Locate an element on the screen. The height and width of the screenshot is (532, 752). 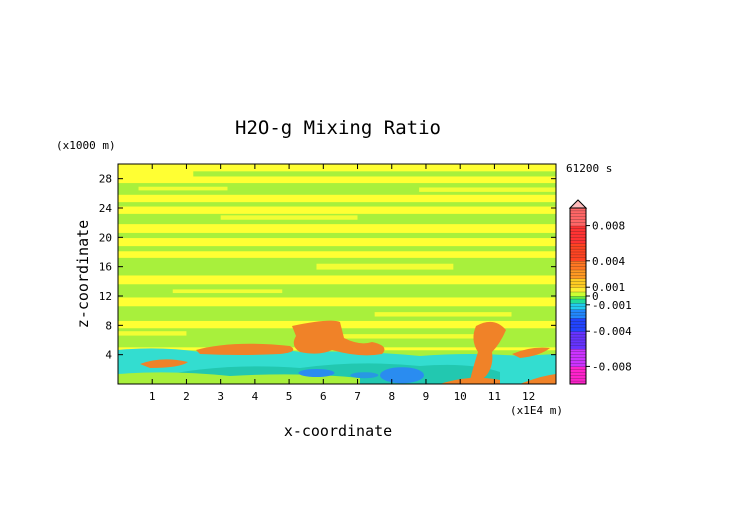
x-tick-label: 2 is located at coordinates (186, 396).